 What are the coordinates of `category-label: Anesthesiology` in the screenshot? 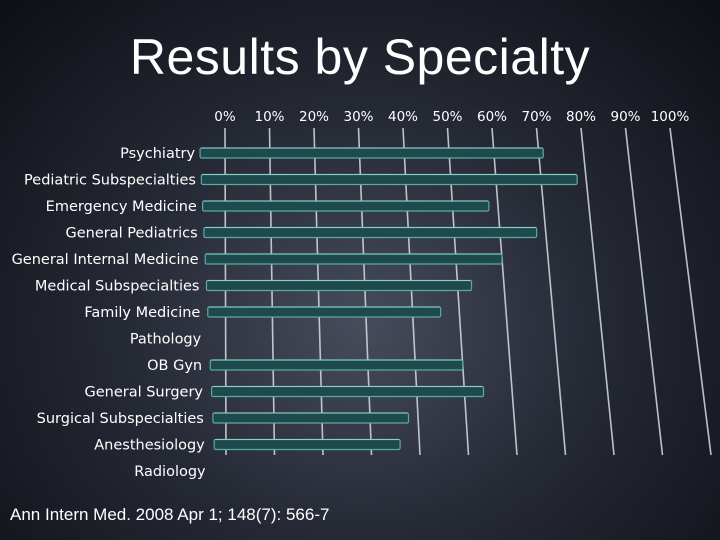 It's located at (149, 446).